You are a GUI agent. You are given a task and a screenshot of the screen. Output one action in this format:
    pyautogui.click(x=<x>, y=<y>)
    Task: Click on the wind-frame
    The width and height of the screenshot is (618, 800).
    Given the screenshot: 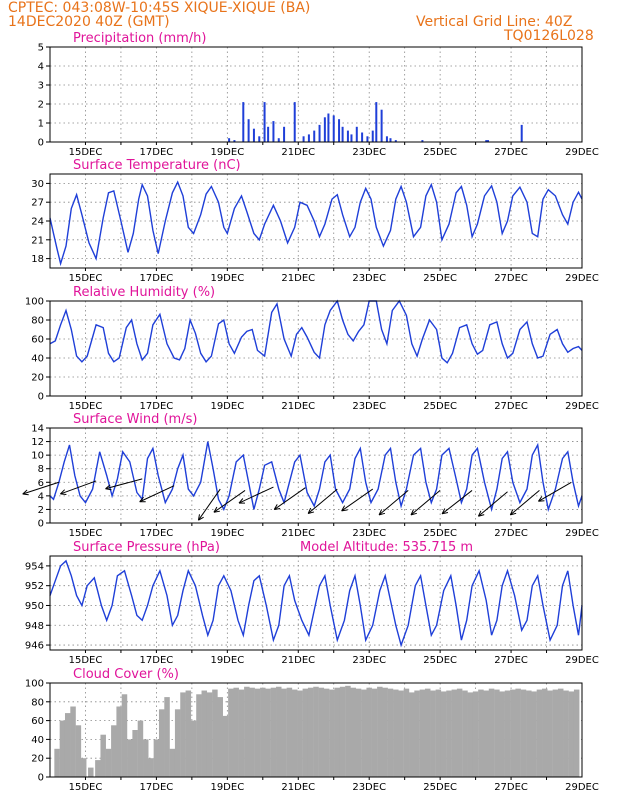 What is the action you would take?
    pyautogui.click(x=316, y=475)
    